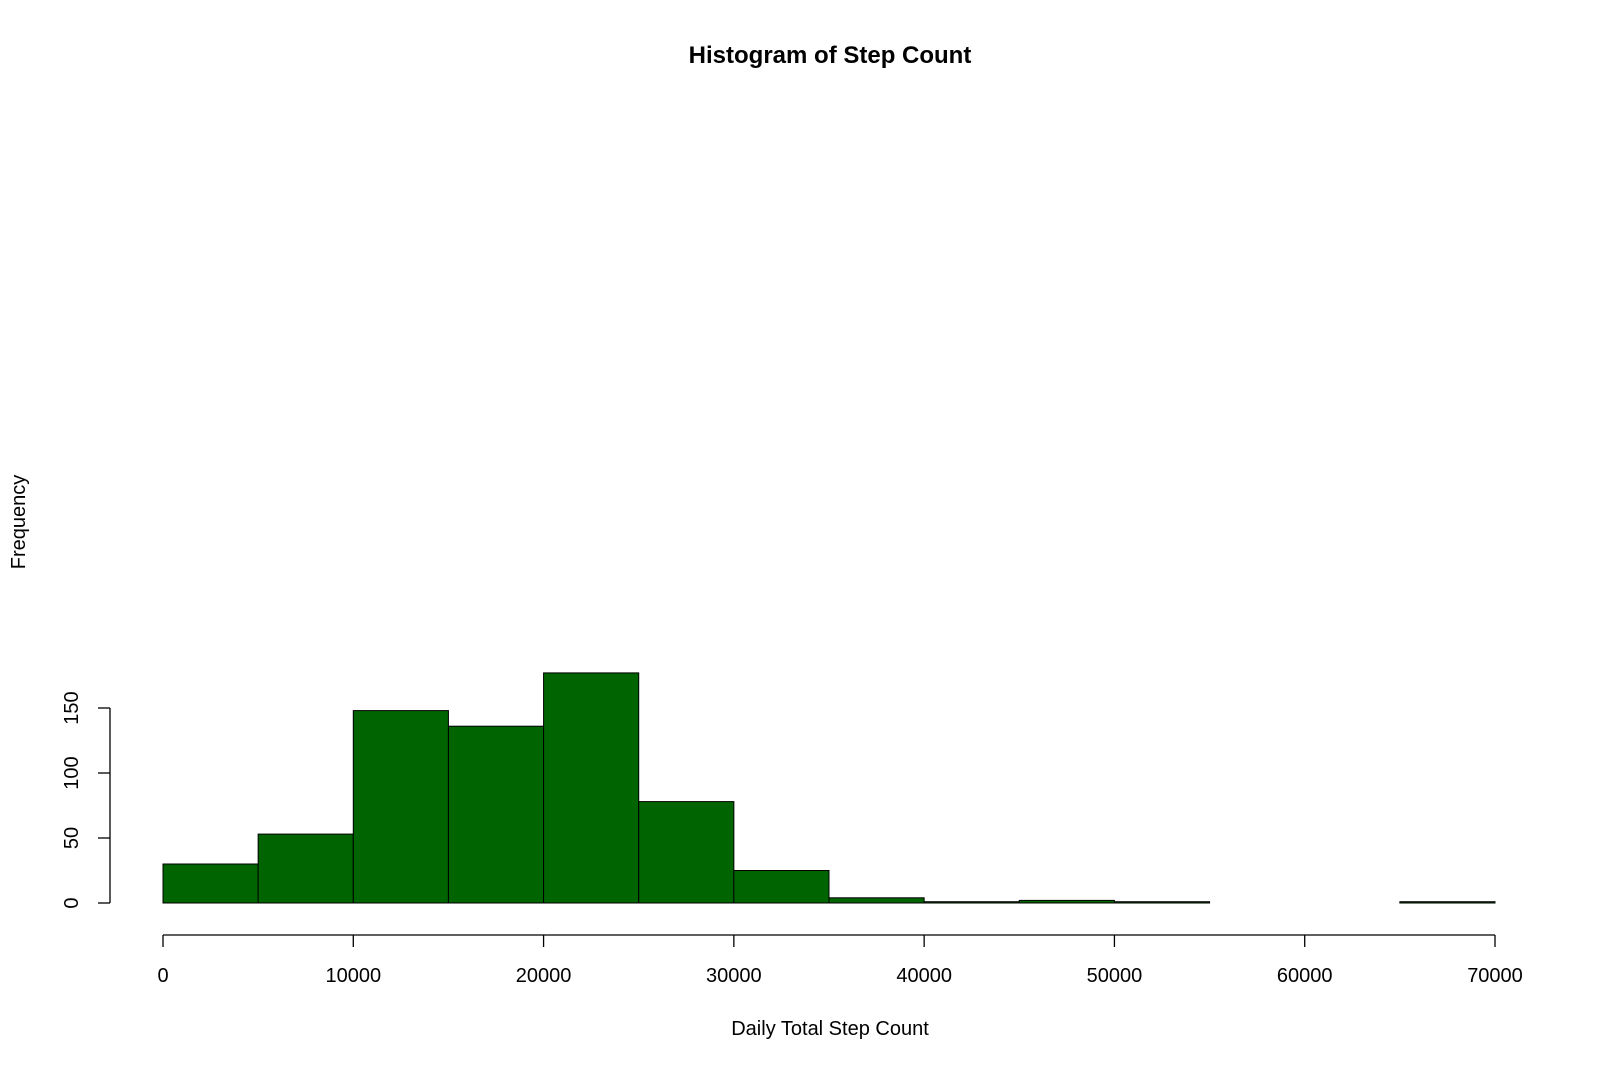 This screenshot has width=1600, height=1066. What do you see at coordinates (72, 772) in the screenshot?
I see `y-tick-label: 100` at bounding box center [72, 772].